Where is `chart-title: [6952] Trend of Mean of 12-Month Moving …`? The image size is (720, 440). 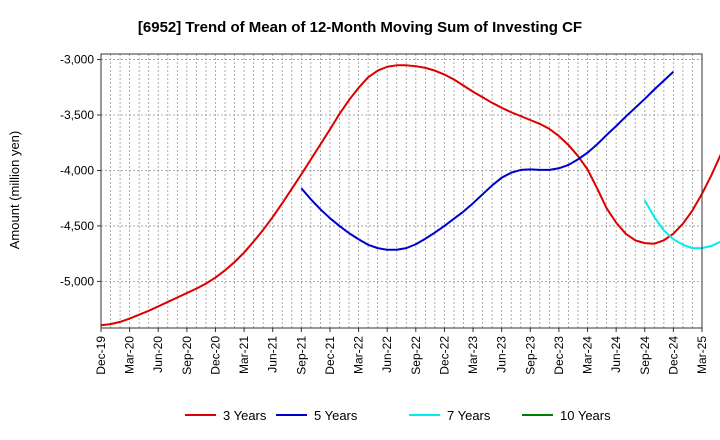
chart-title: [6952] Trend of Mean of 12-Month Moving … is located at coordinates (360, 27).